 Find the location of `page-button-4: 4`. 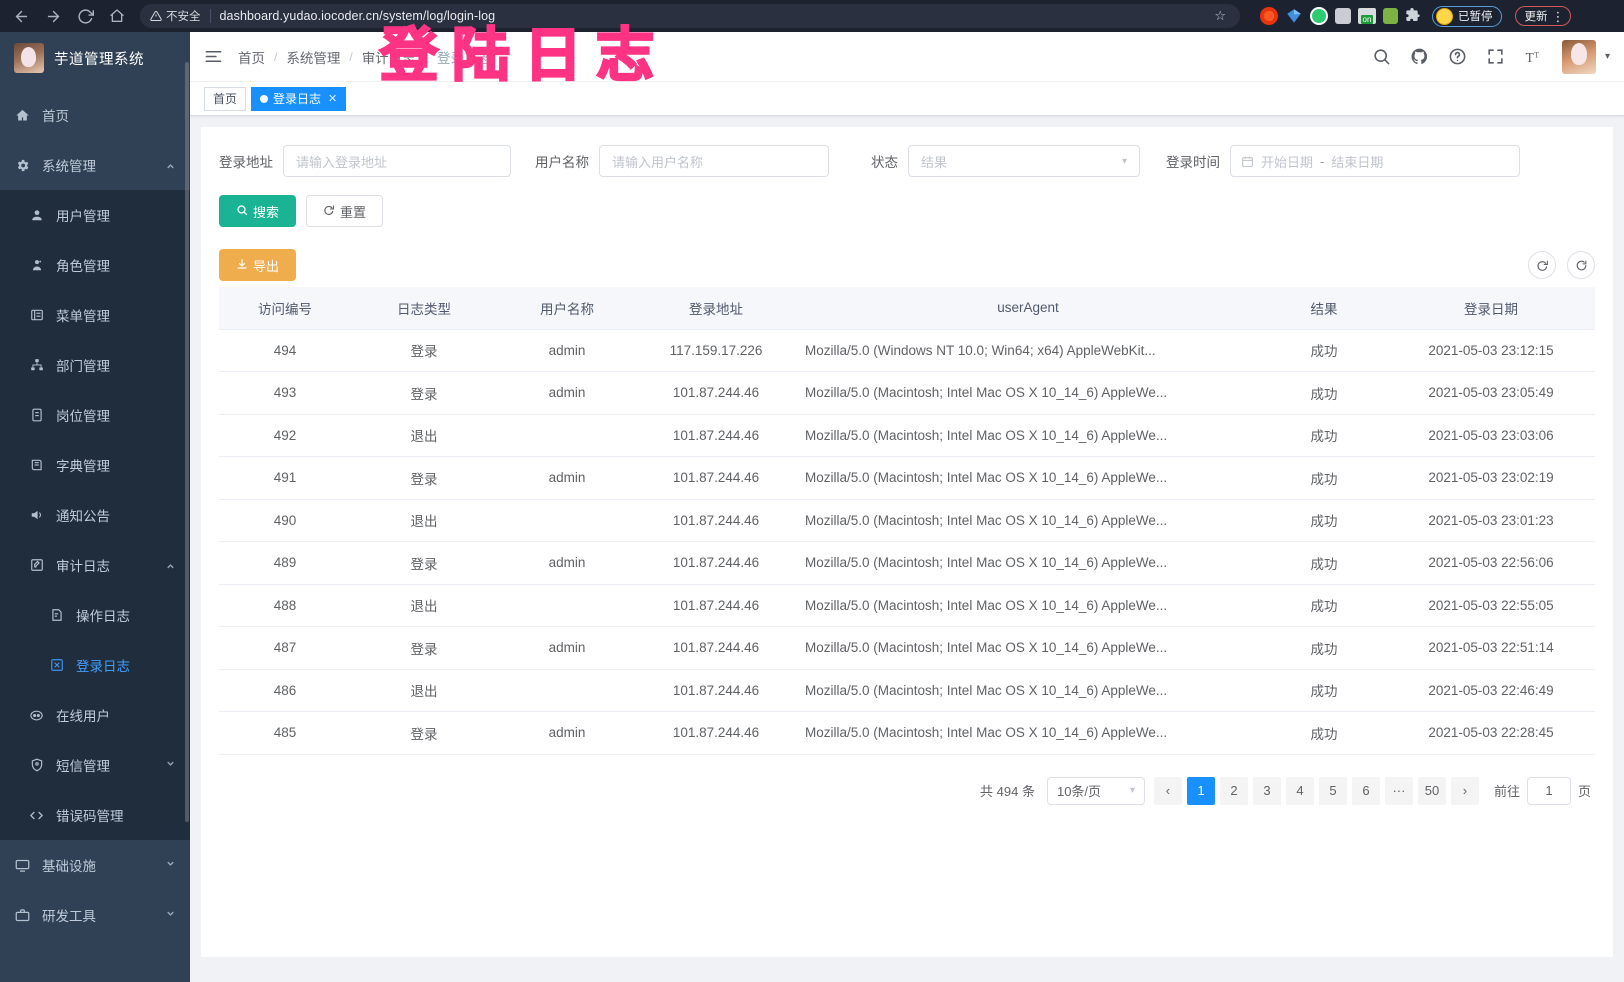

page-button-4: 4 is located at coordinates (1299, 790).